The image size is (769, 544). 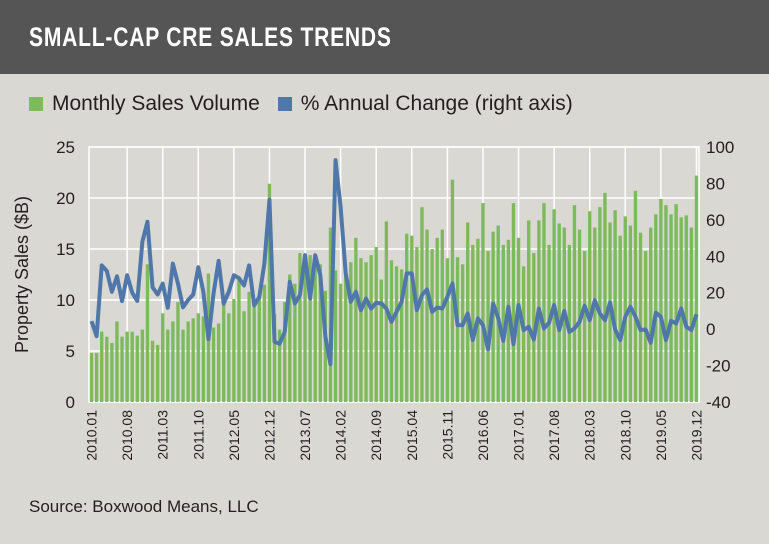 I want to click on legend-swatch-blue, so click(x=284, y=104).